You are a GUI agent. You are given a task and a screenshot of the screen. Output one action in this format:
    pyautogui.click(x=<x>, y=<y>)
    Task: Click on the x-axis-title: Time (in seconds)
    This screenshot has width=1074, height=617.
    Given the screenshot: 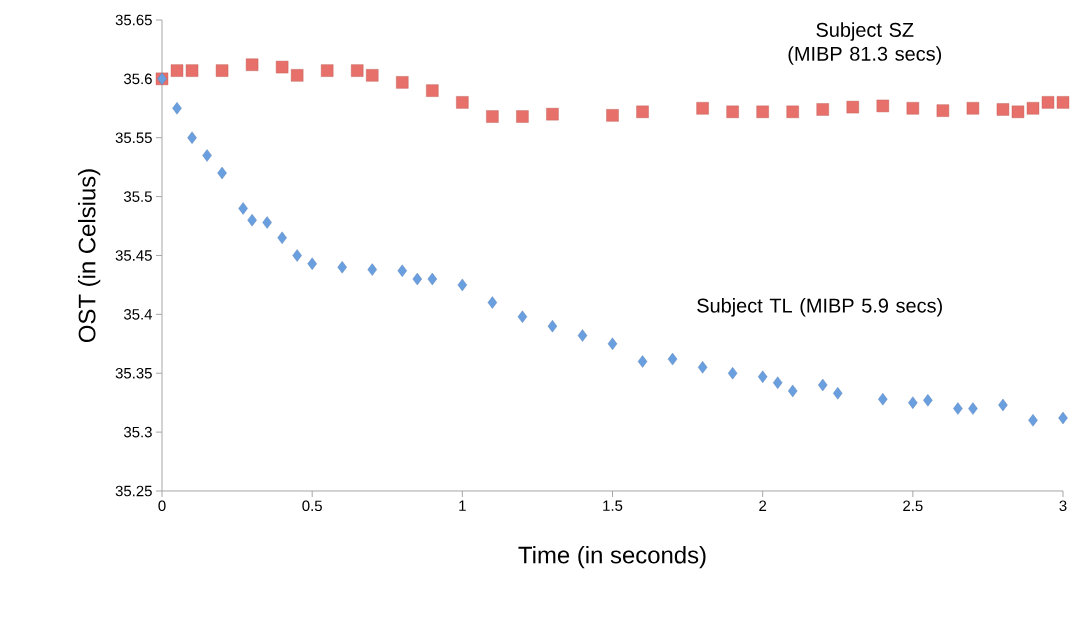 What is the action you would take?
    pyautogui.click(x=612, y=557)
    